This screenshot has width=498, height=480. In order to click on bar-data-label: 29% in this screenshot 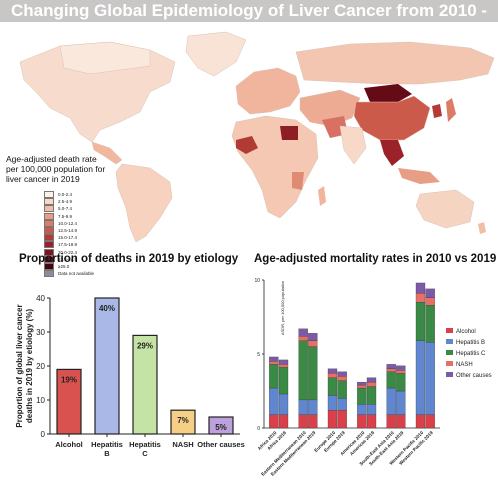, I will do `click(145, 345)`.